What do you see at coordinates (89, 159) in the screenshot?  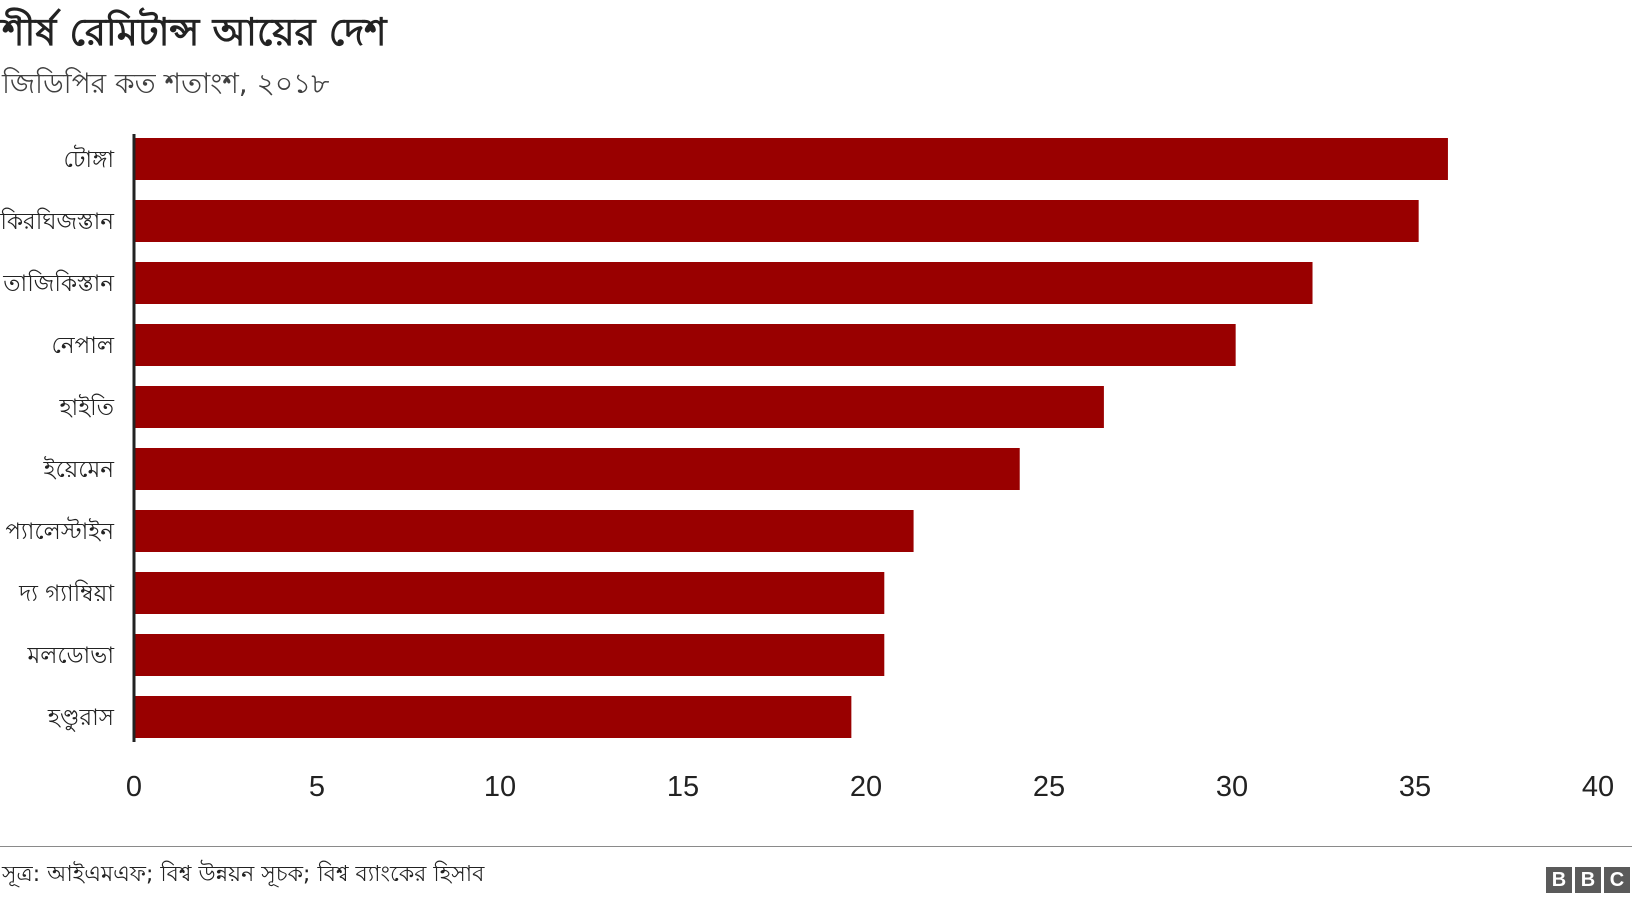 I see `category-label: টোঙ্গা` at bounding box center [89, 159].